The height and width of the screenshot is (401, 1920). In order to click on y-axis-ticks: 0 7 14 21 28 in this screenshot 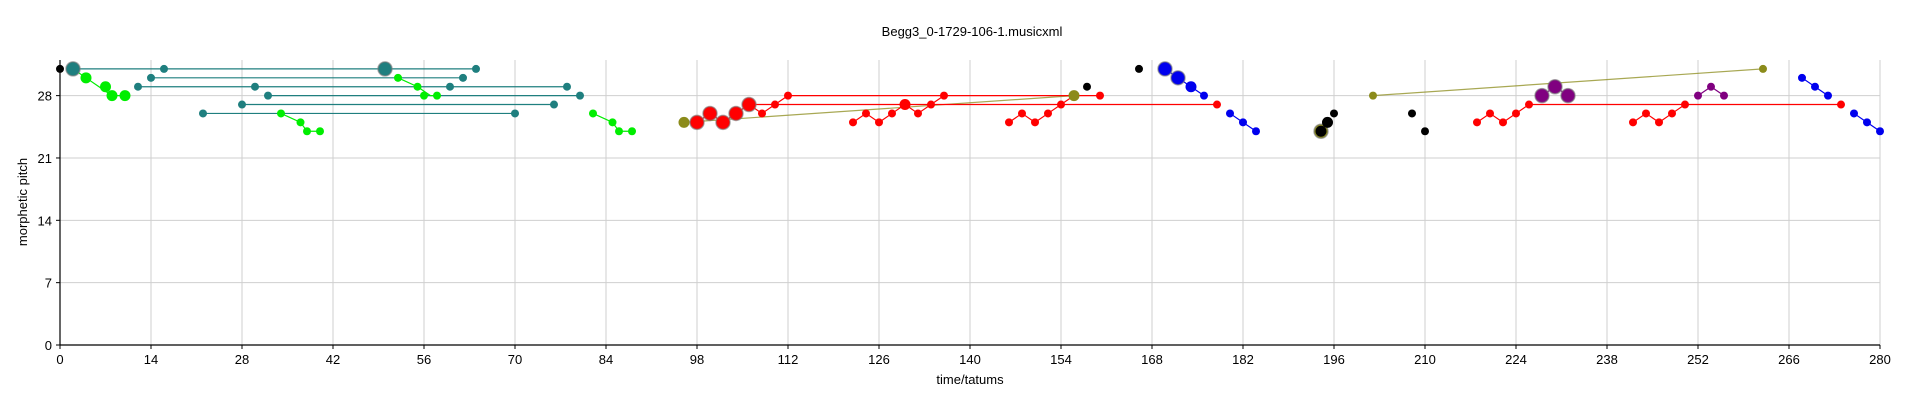, I will do `click(49, 221)`.